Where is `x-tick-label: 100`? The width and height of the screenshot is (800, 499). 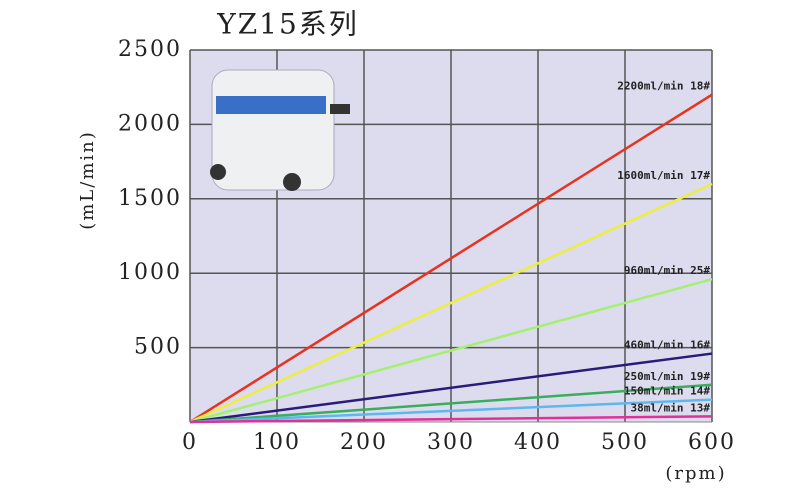
x-tick-label: 100 is located at coordinates (277, 442).